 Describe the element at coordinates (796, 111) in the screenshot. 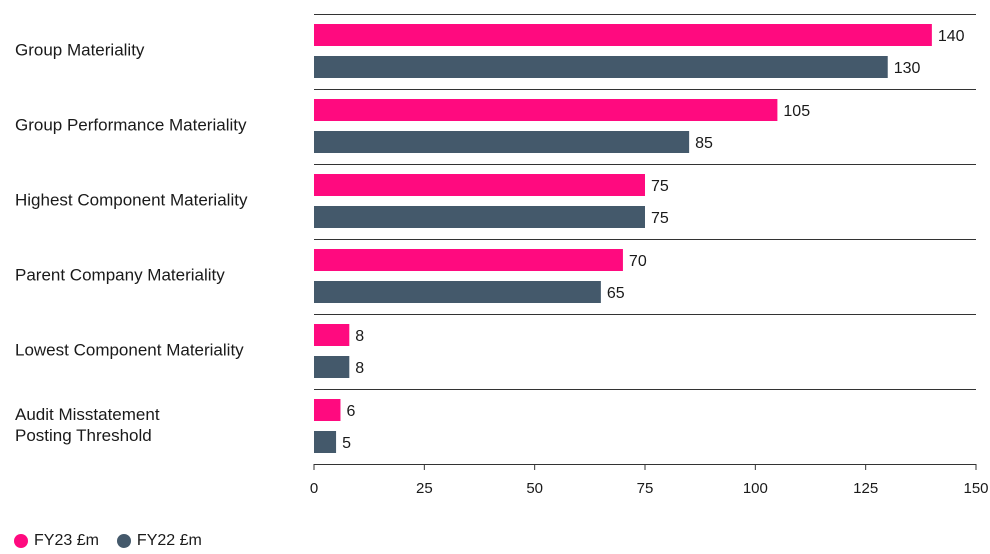

I see `data-label-fy23: 105` at that location.